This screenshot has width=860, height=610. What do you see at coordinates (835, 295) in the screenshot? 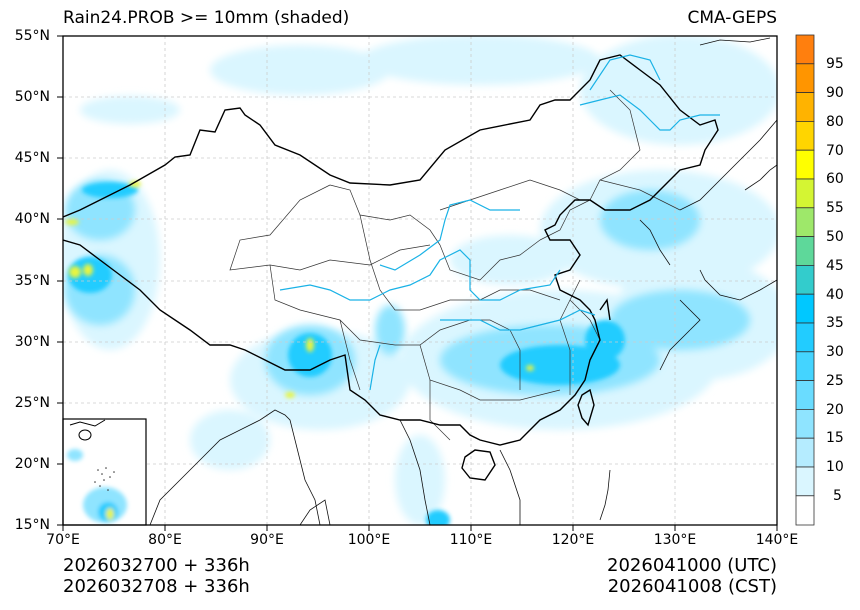
I see `colorbar-label: 40` at bounding box center [835, 295].